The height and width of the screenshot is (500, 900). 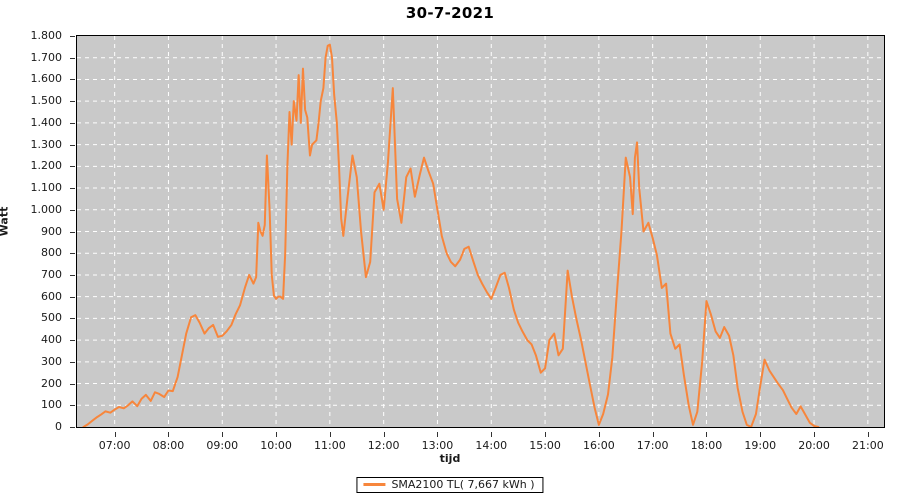 I want to click on y-axis-tick-label: 1.400, so click(x=46, y=122).